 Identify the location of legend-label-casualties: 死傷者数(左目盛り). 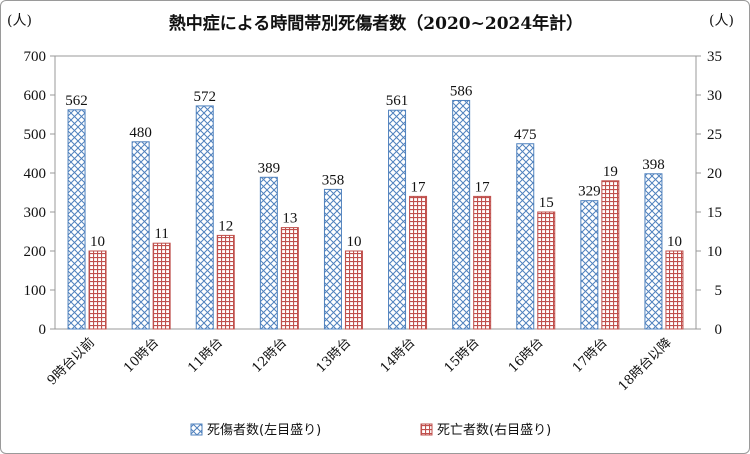
(264, 430).